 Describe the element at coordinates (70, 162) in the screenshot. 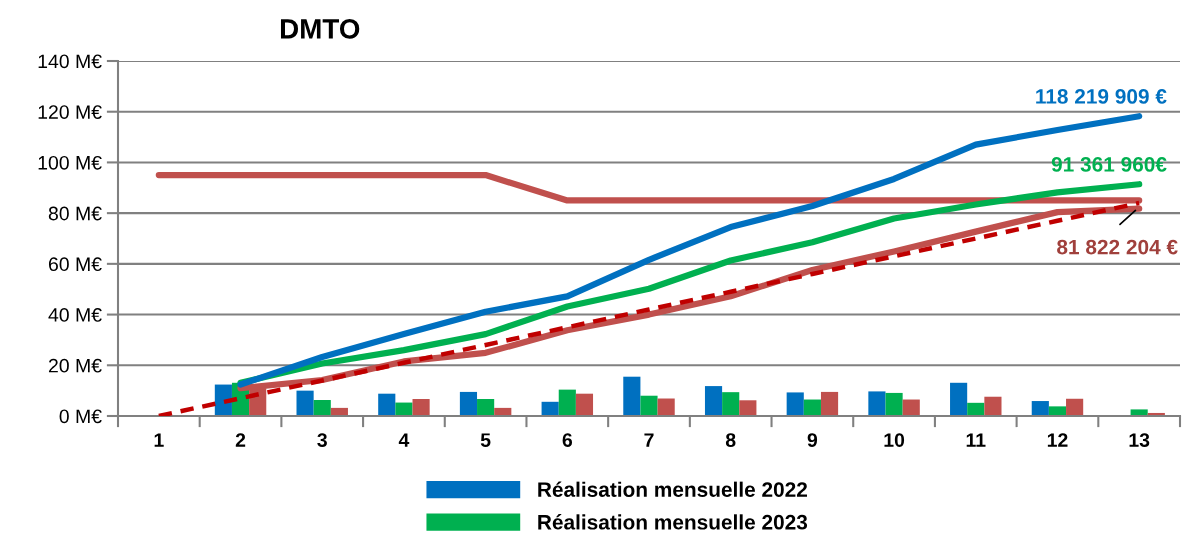

I see `y-tick-label: 100 M€` at that location.